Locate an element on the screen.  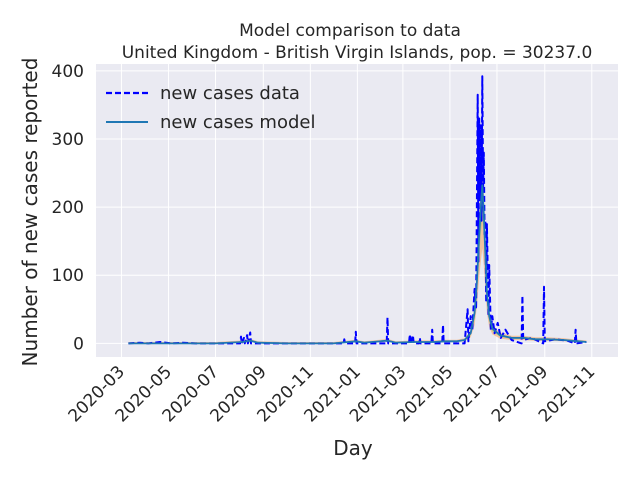
legend: new cases data new cases model is located at coordinates (210, 108).